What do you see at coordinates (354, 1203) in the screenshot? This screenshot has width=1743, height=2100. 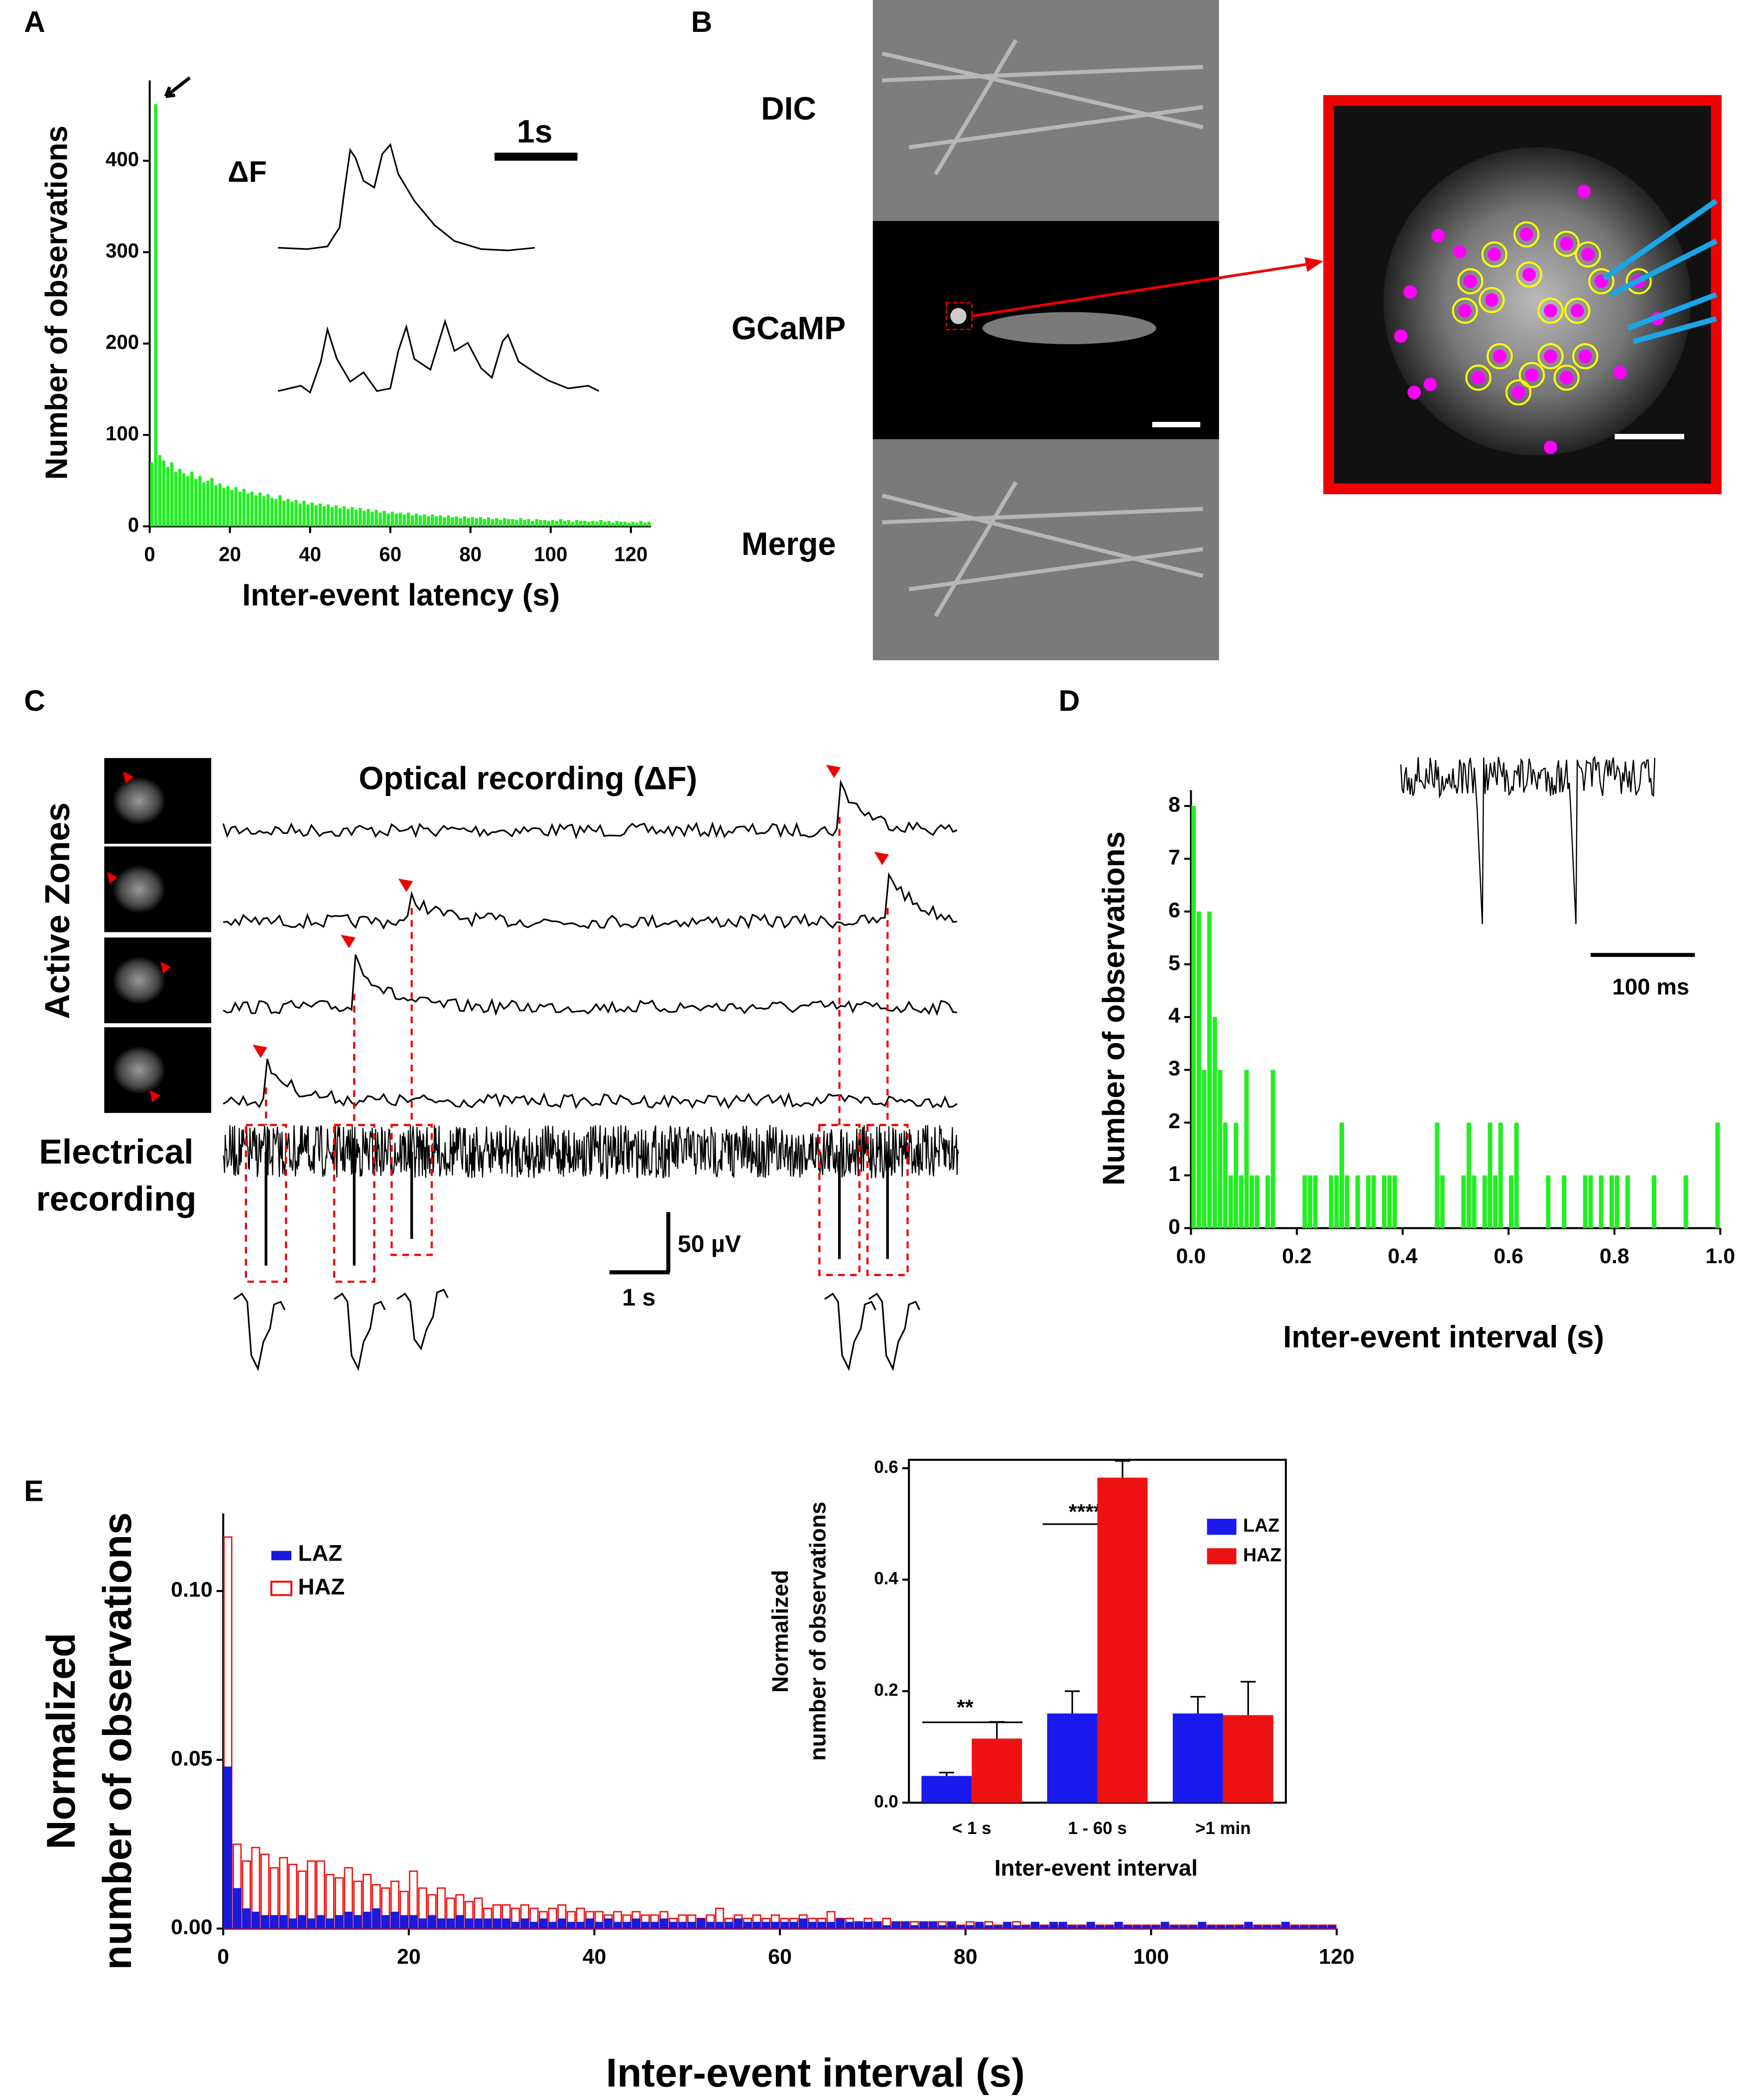 I see `spike-box` at bounding box center [354, 1203].